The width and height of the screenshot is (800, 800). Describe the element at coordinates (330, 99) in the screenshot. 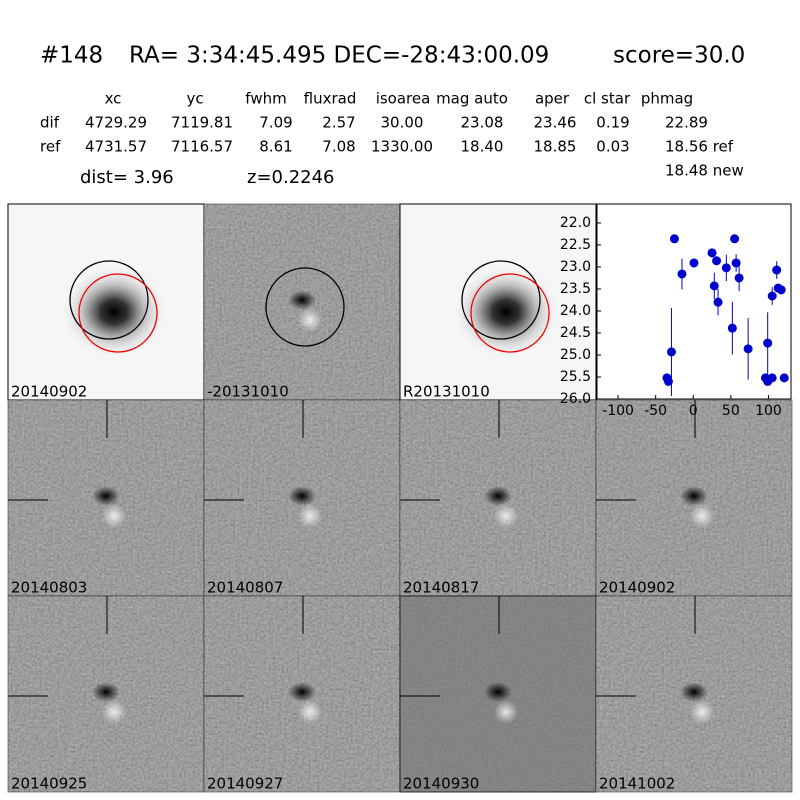

I see `column-header: fluxrad` at that location.